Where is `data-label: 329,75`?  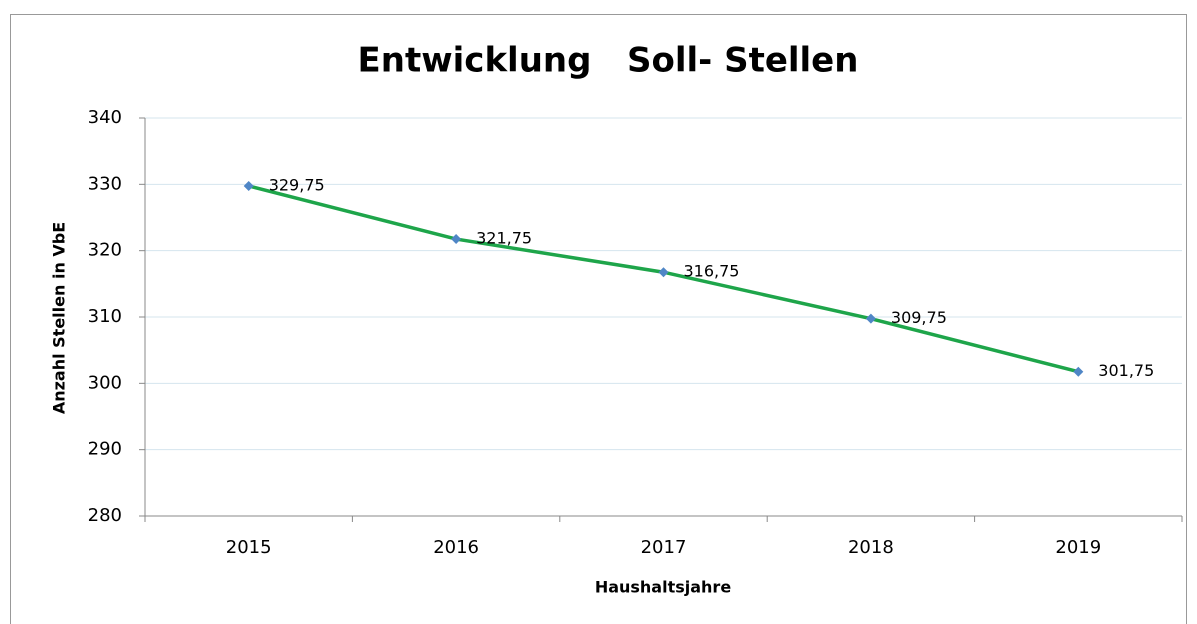 data-label: 329,75 is located at coordinates (297, 184).